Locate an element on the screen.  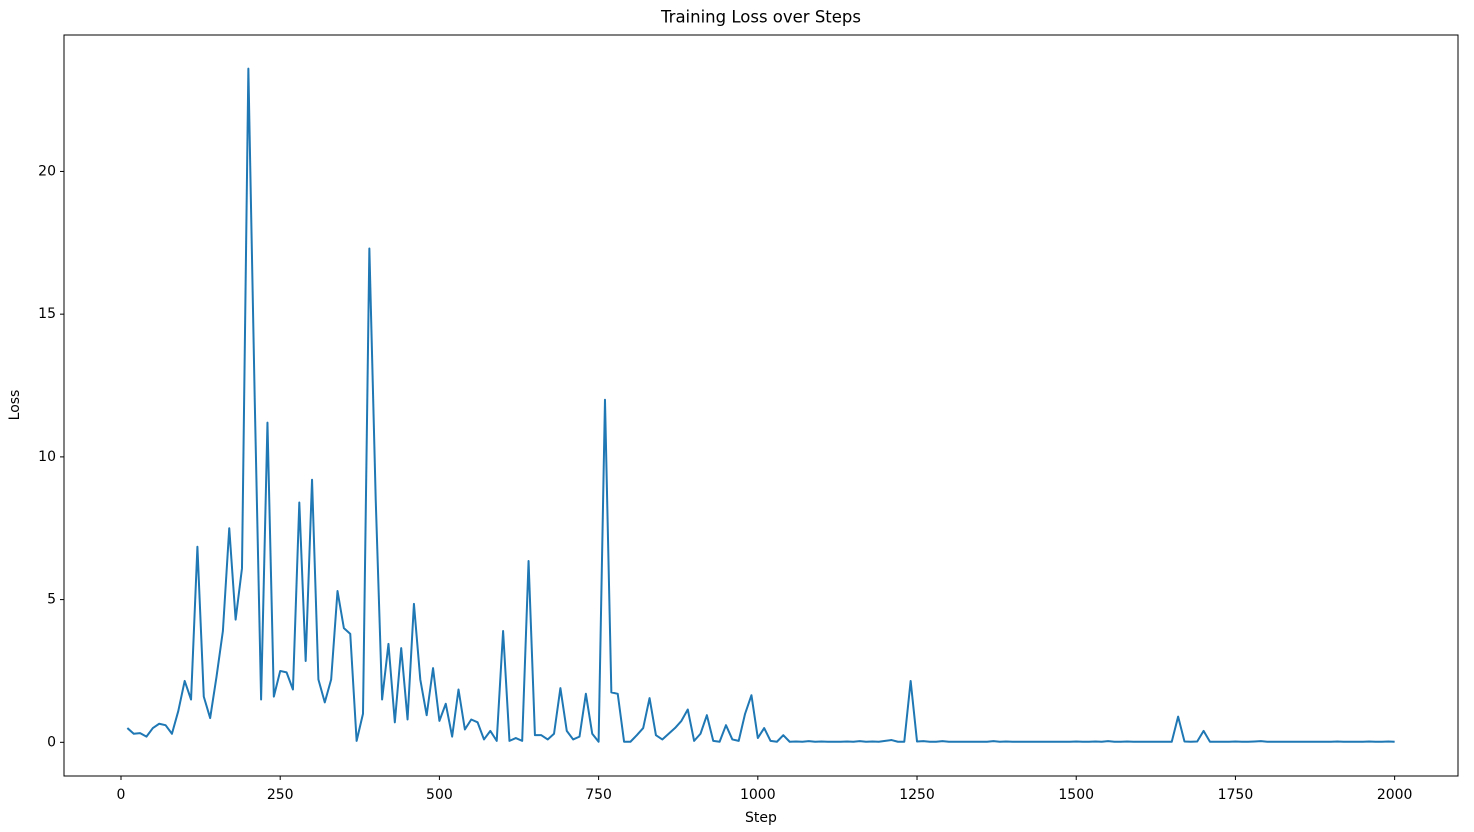
x-axis-label: Step is located at coordinates (761, 818).